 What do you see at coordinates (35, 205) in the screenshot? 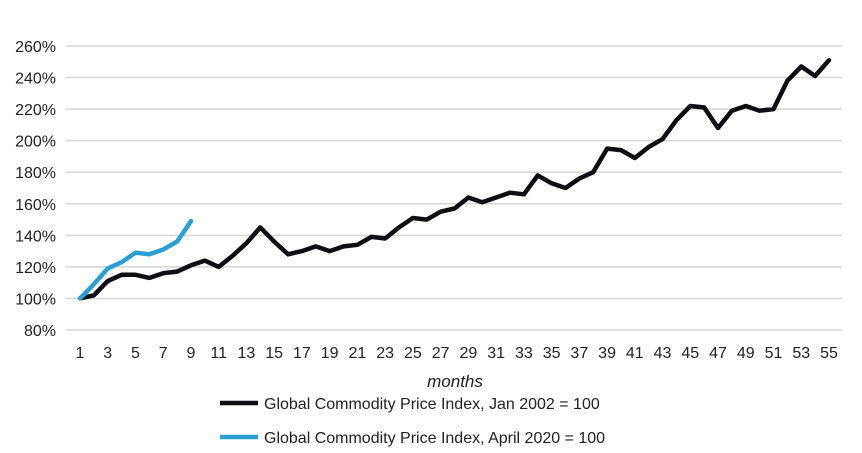
I see `y-tick-label: 160%` at bounding box center [35, 205].